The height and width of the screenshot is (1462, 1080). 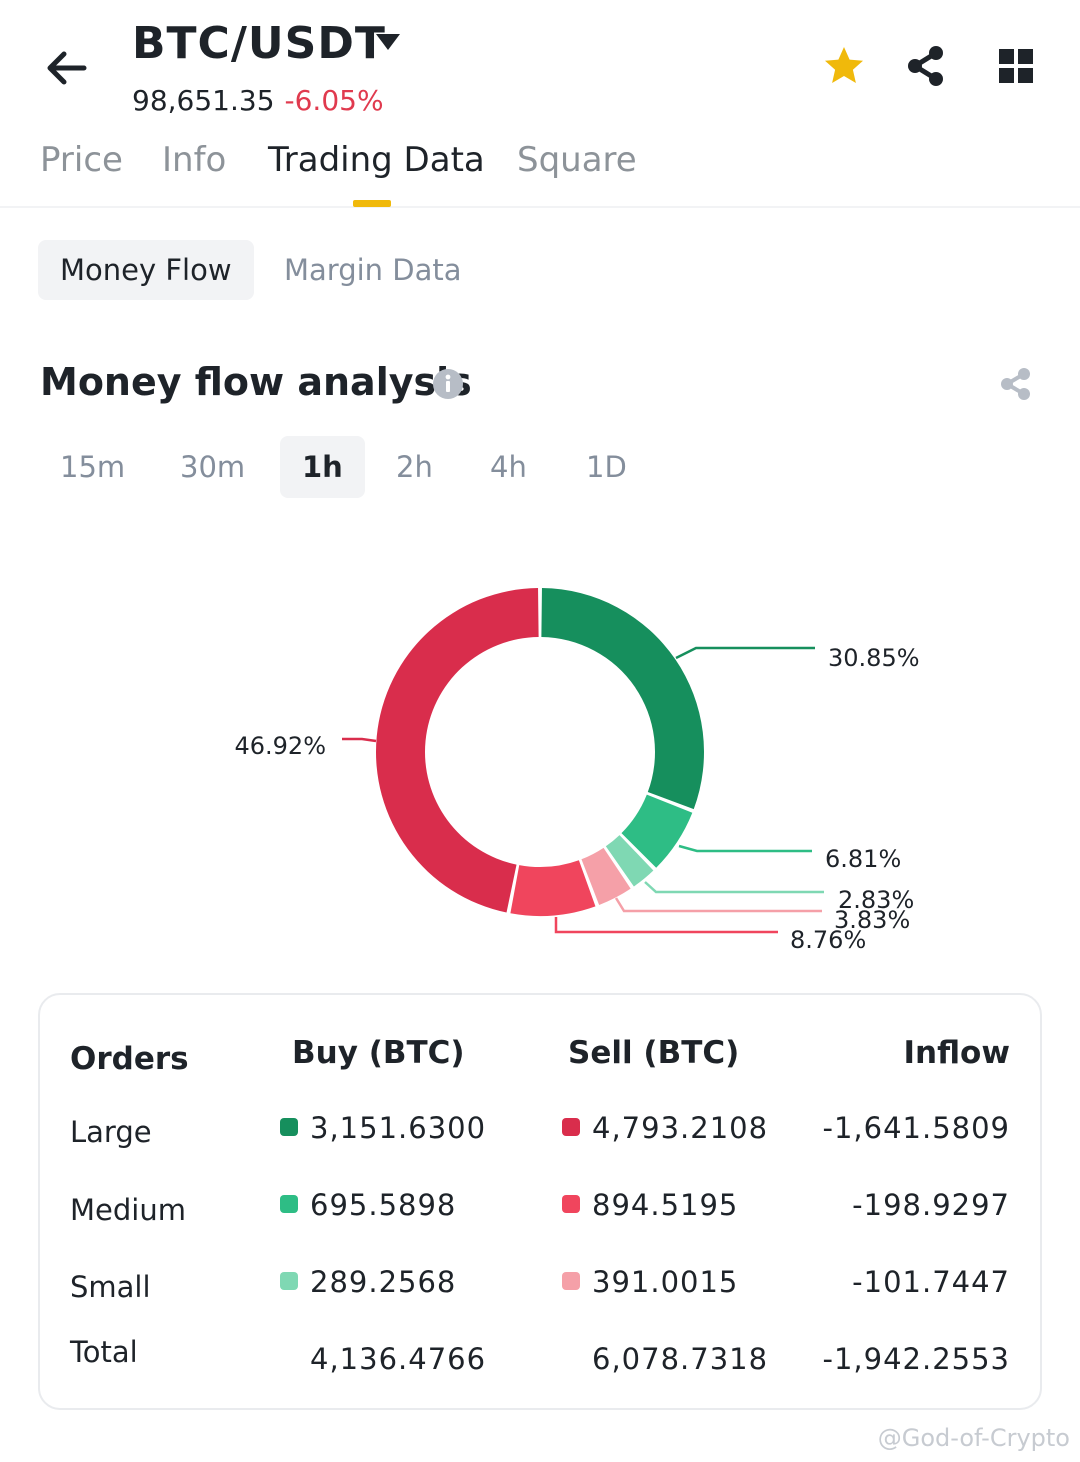 What do you see at coordinates (973, 1438) in the screenshot?
I see `watermark: @God-of-Crypto` at bounding box center [973, 1438].